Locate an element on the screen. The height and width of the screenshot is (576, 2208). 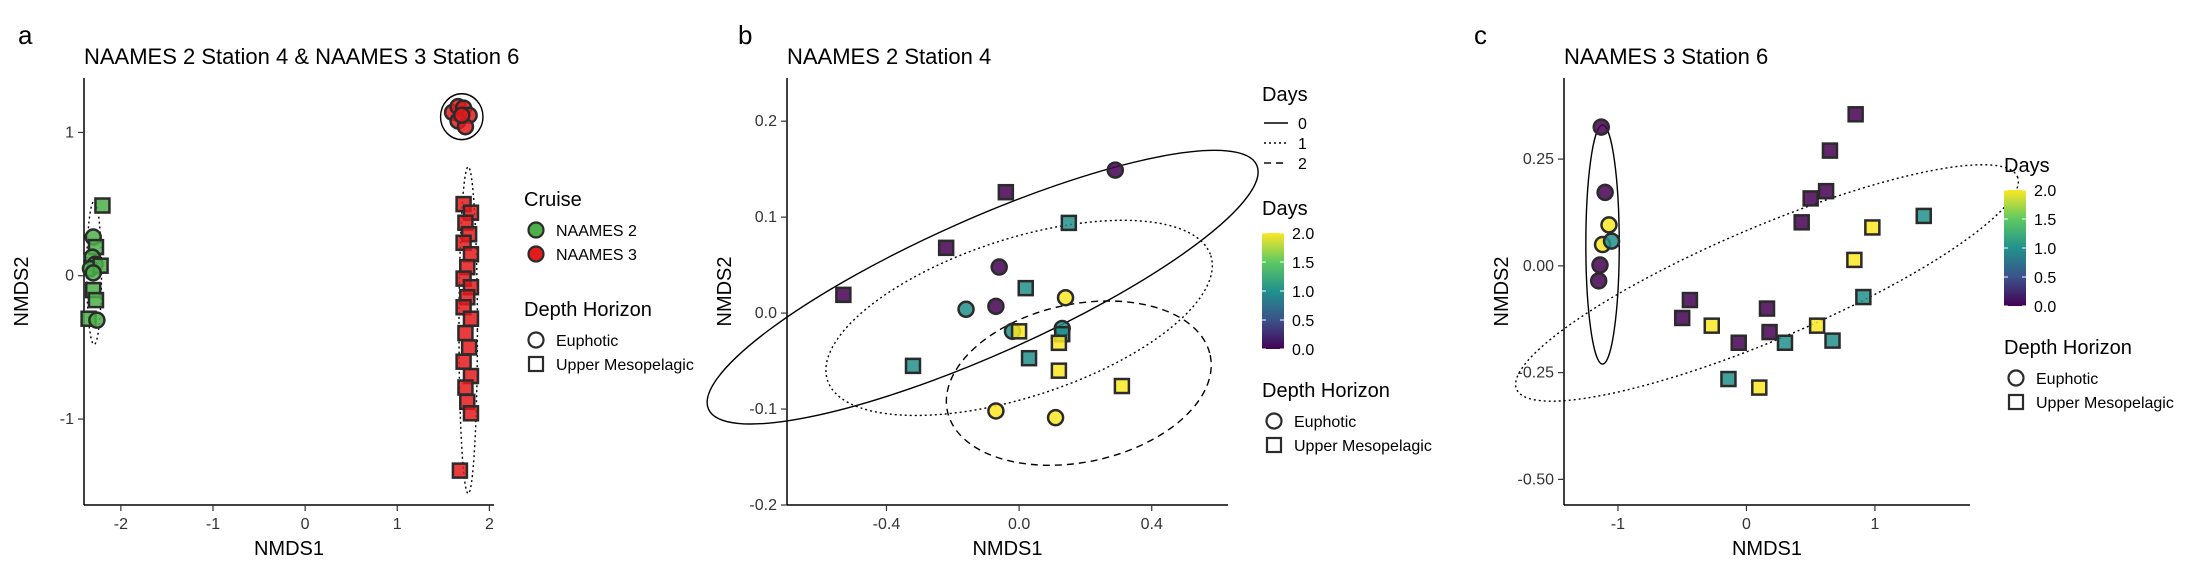
y-tick-label: 0.25 is located at coordinates (1538, 159).